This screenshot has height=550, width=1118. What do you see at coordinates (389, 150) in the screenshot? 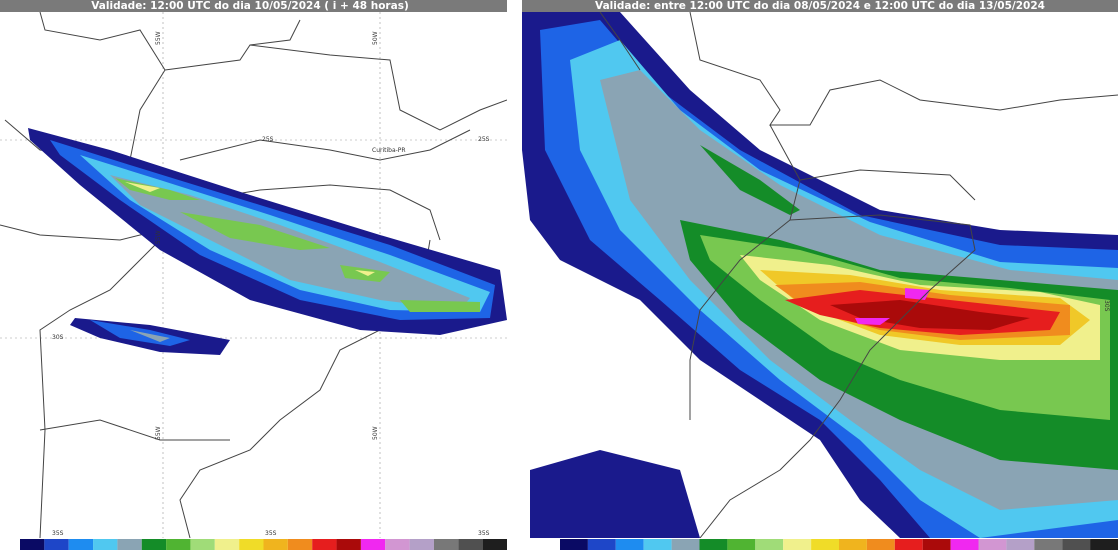
I see `city-label: Curitiba-PR` at bounding box center [389, 150].